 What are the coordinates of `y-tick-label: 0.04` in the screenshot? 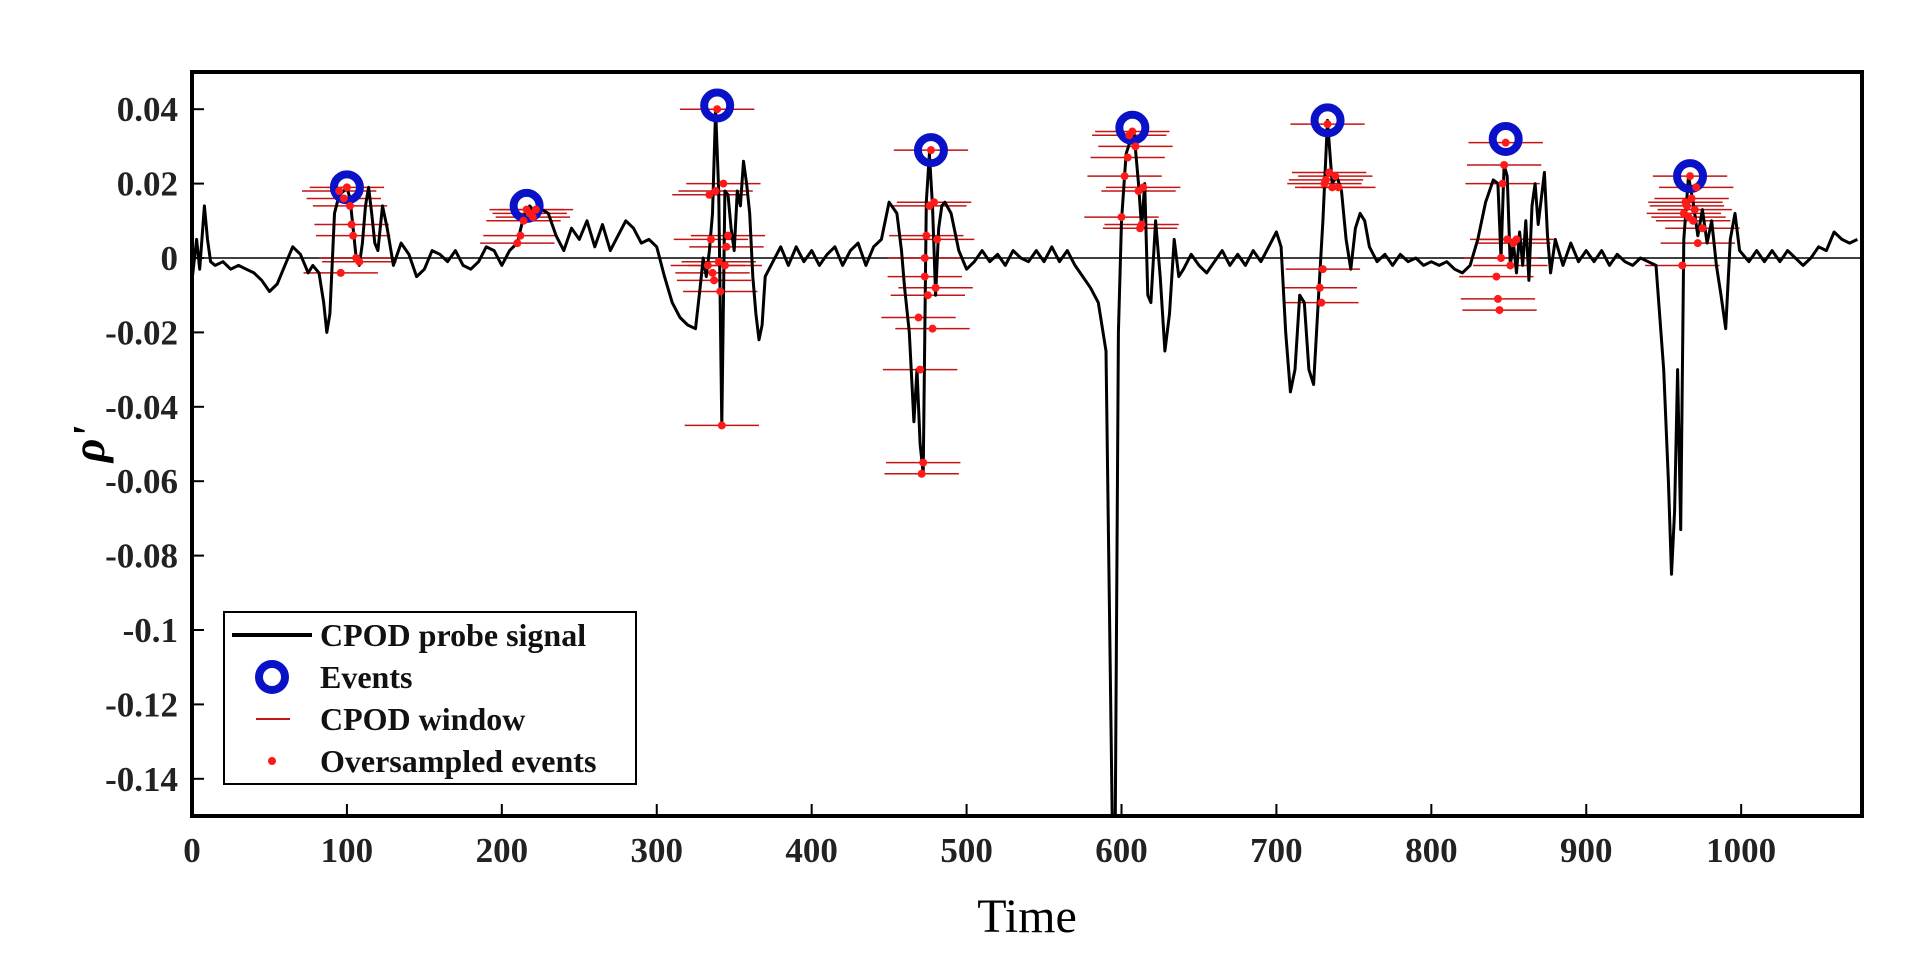 It's located at (147, 109).